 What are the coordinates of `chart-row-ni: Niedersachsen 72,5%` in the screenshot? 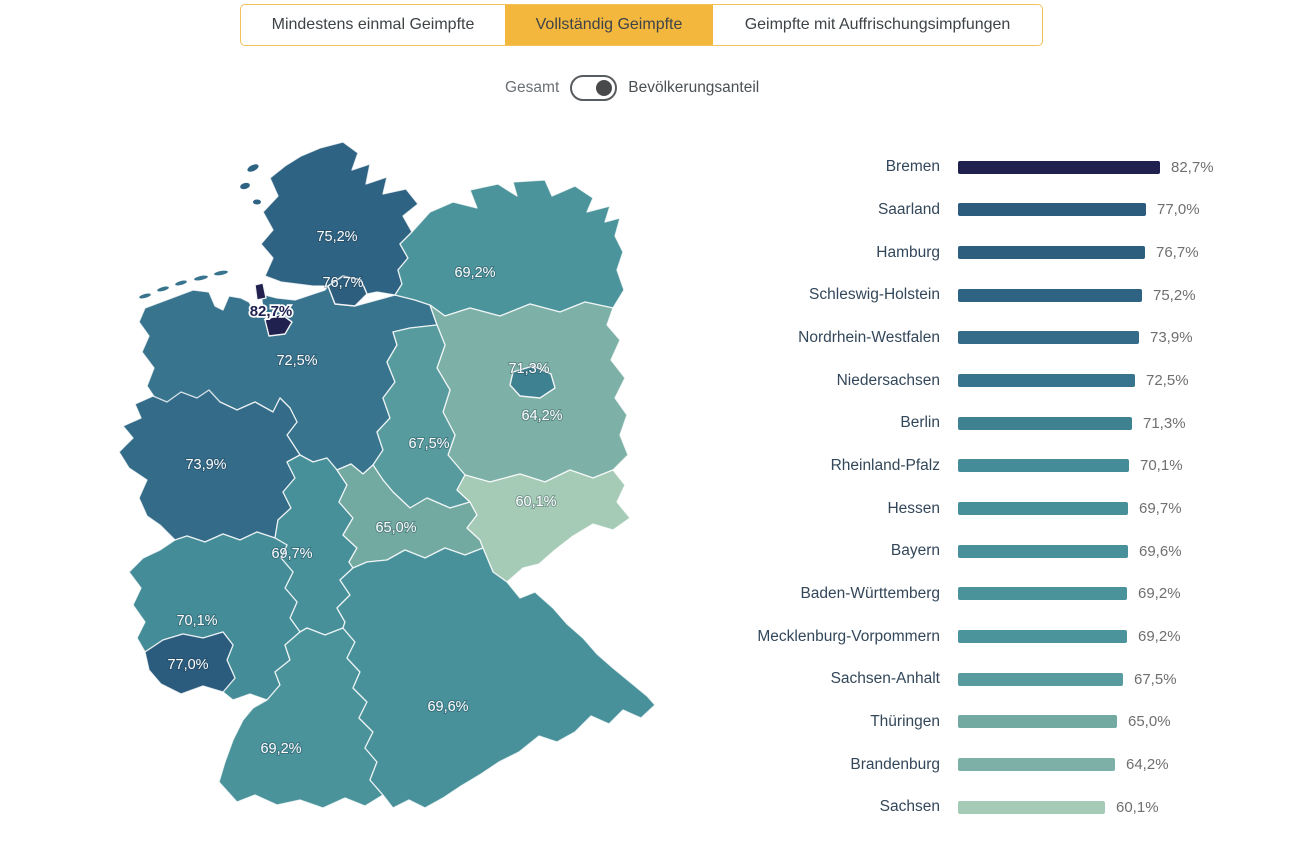 It's located at (995, 380).